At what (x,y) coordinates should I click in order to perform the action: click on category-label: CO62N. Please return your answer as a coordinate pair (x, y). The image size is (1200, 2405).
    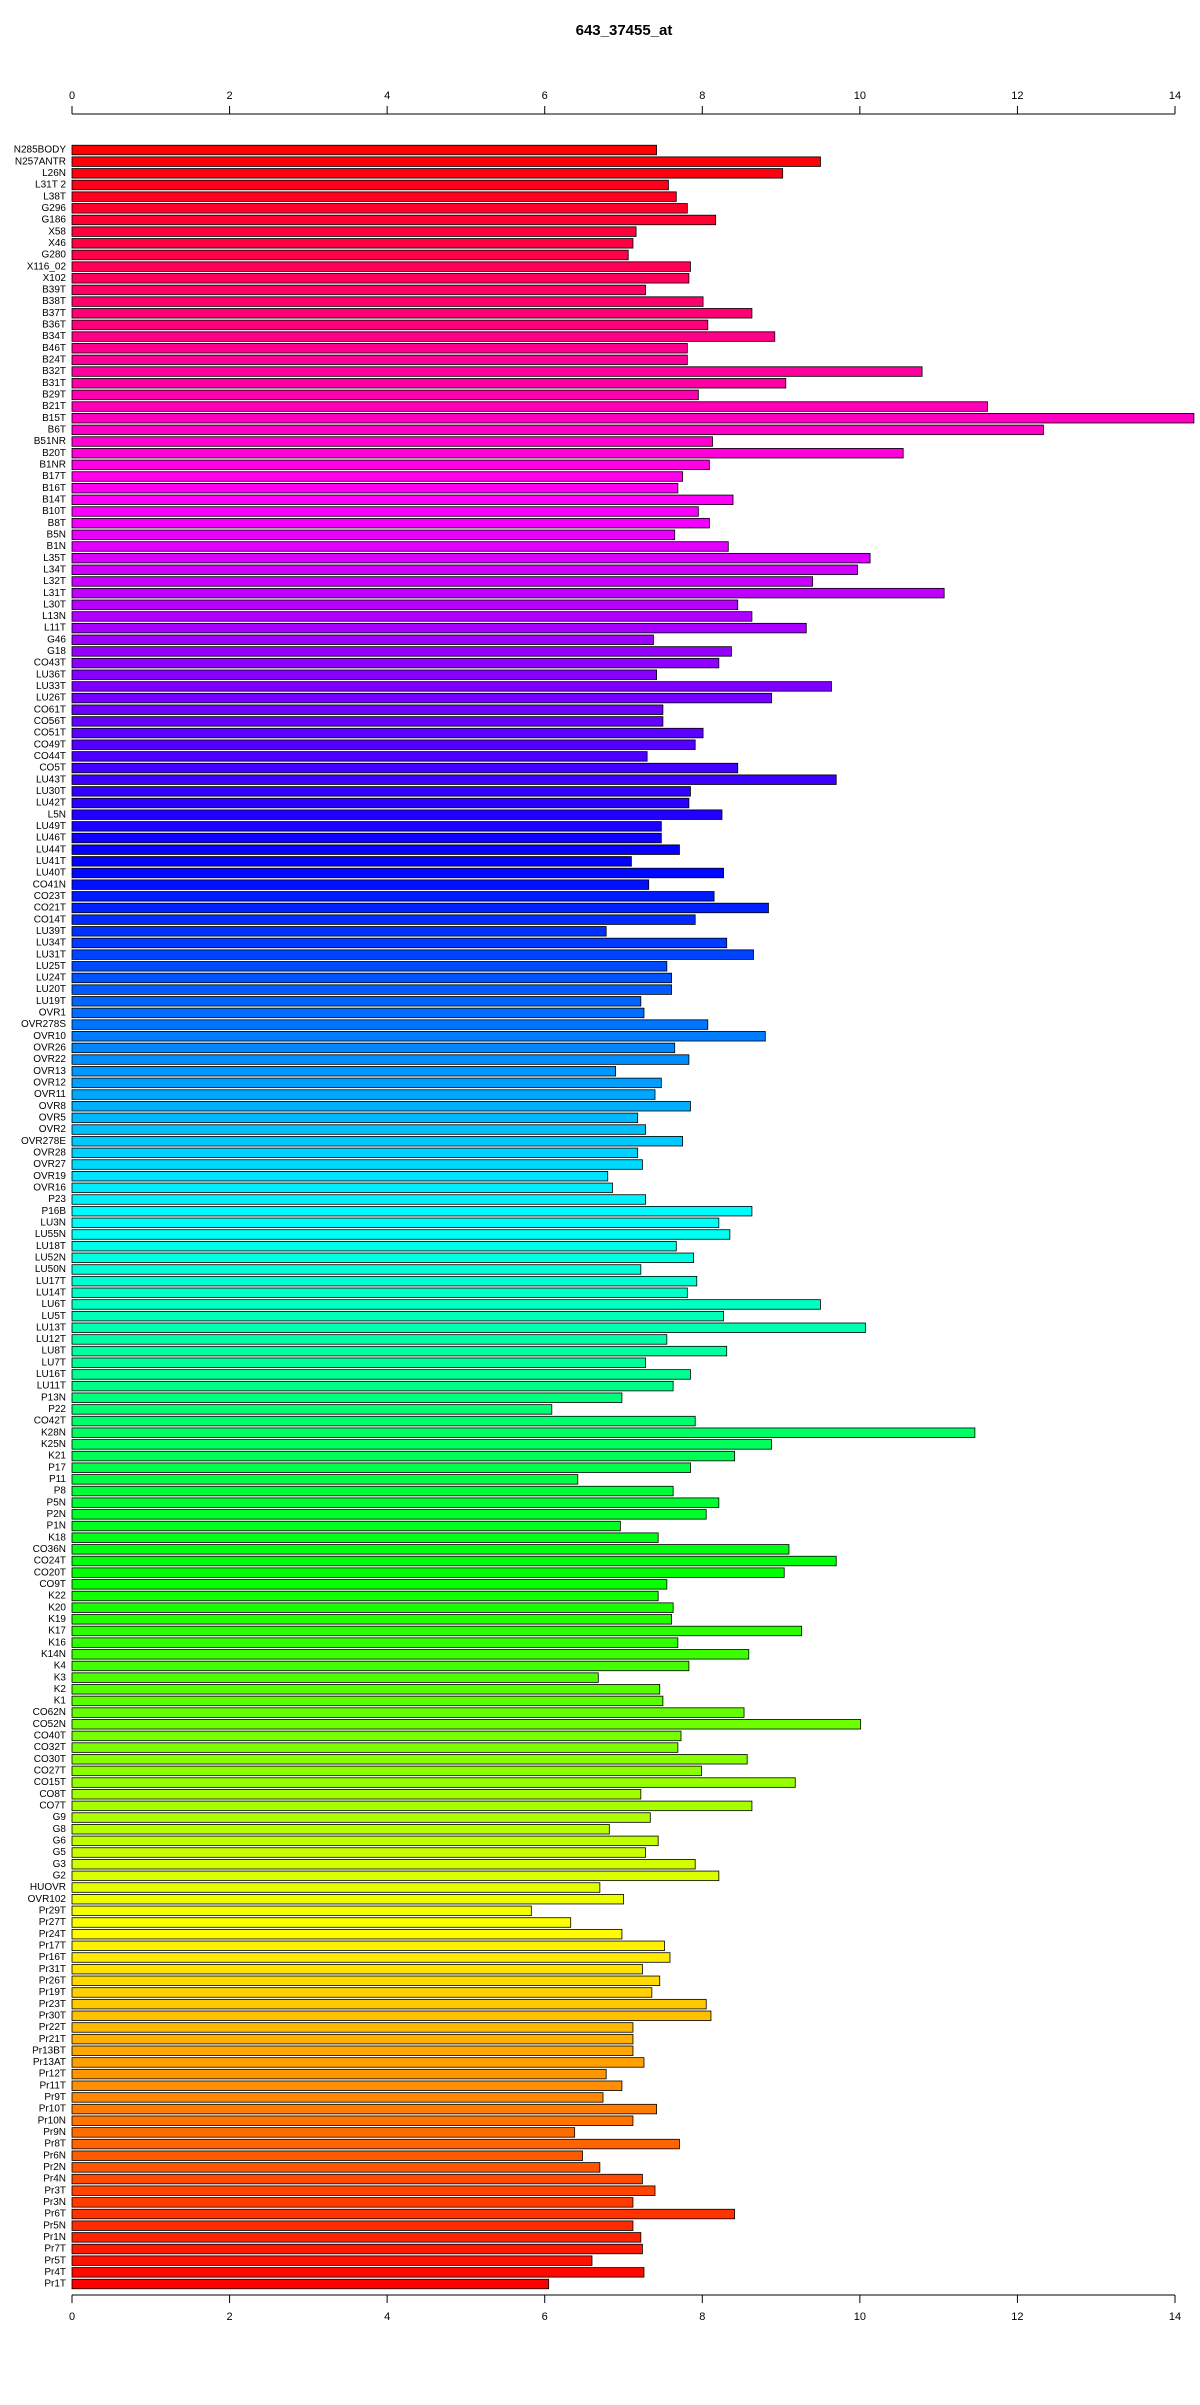
    Looking at the image, I should click on (49, 1712).